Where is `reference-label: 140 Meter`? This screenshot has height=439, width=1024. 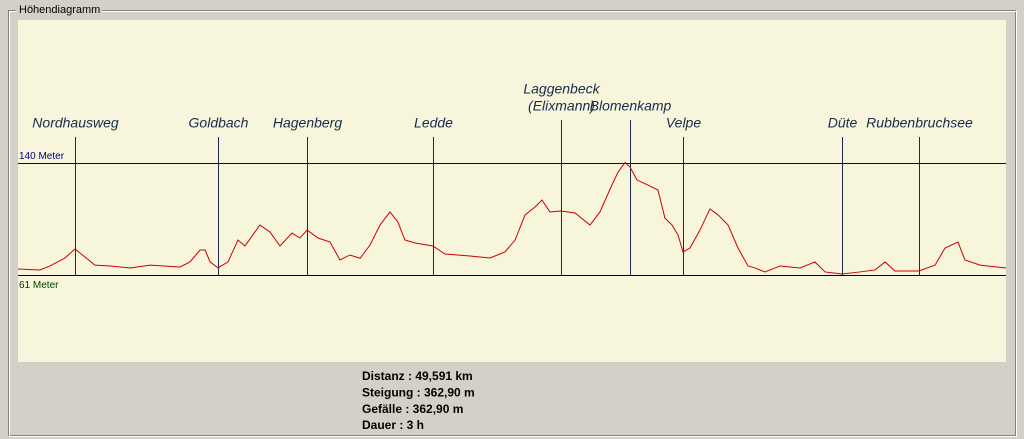
reference-label: 140 Meter is located at coordinates (42, 156).